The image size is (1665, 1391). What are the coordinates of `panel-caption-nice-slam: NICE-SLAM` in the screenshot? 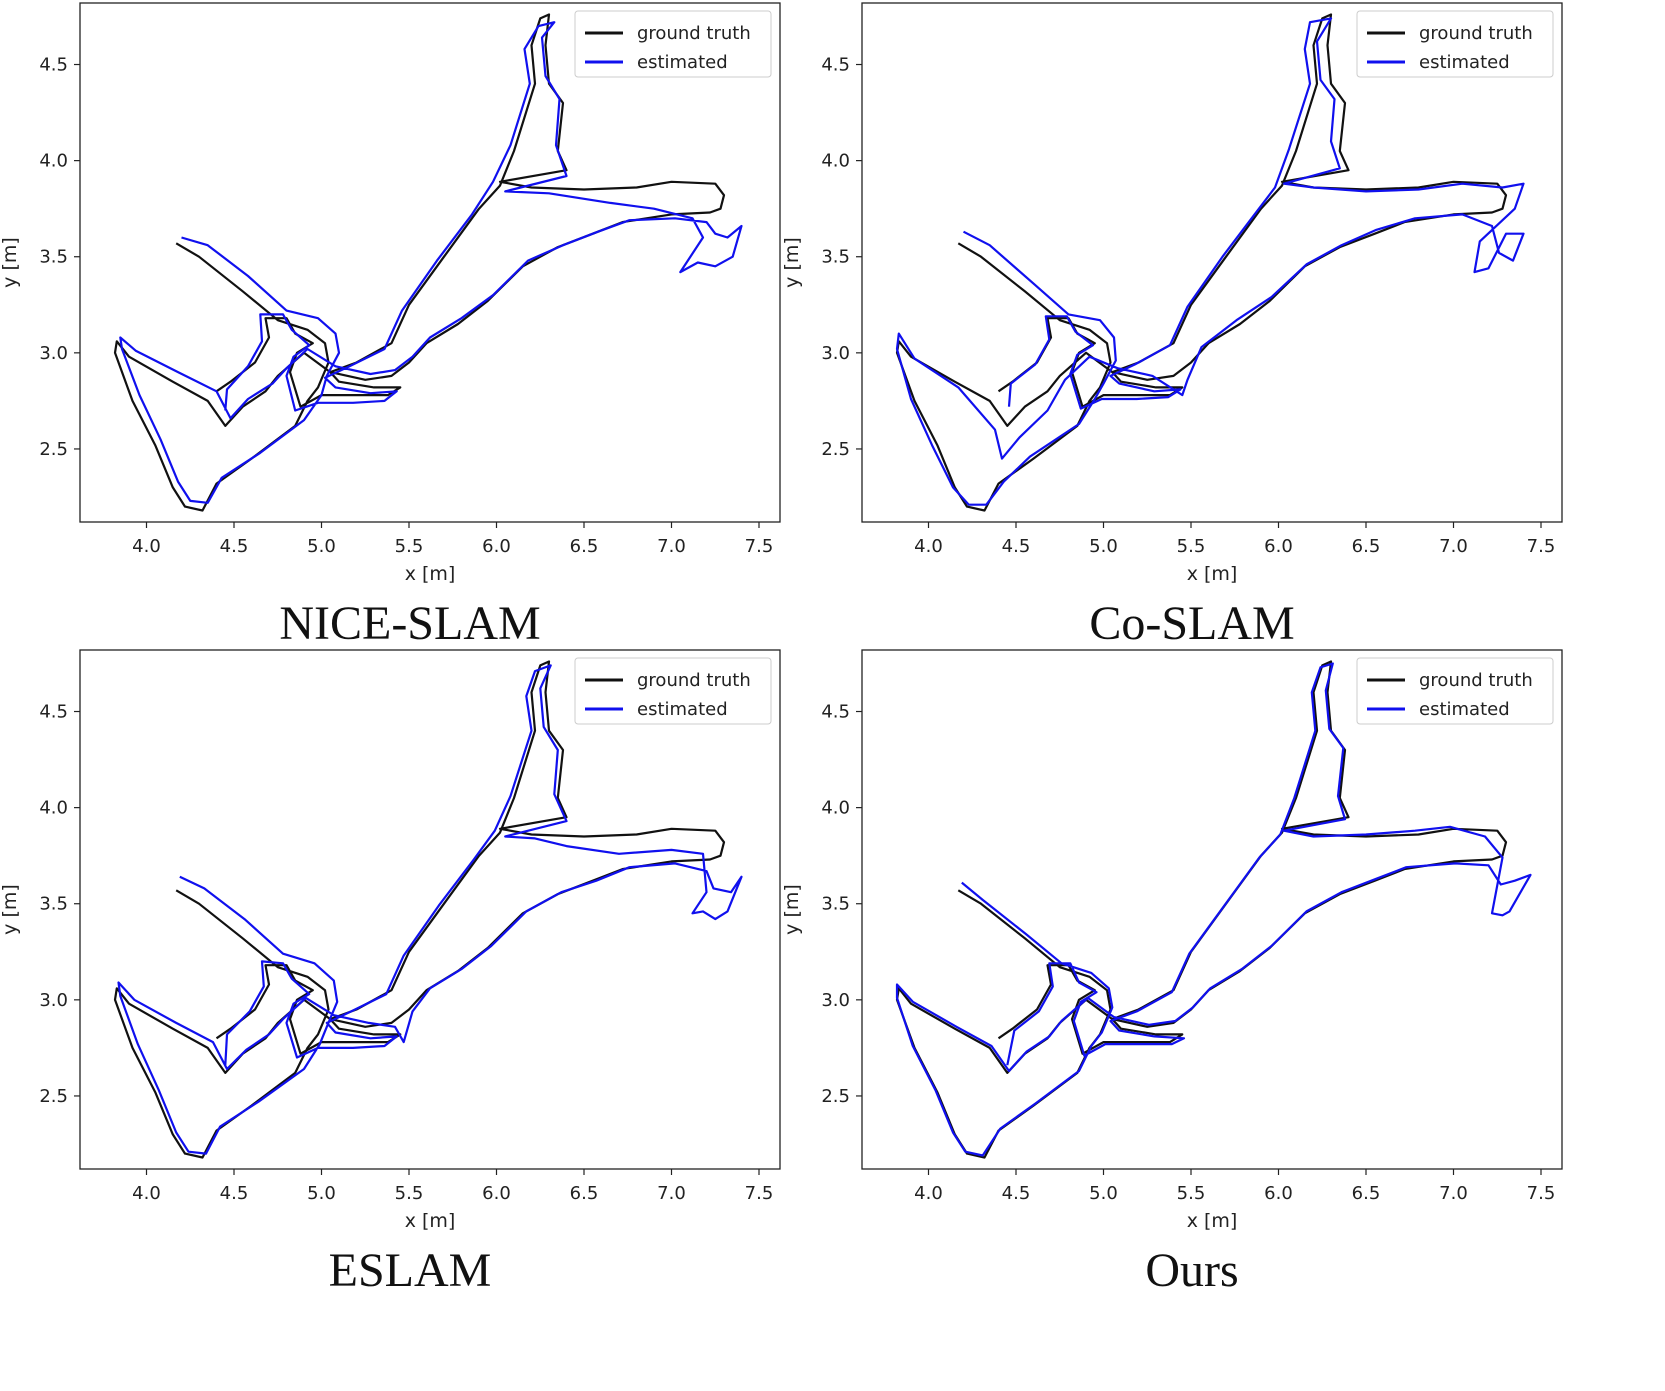 It's located at (410, 623).